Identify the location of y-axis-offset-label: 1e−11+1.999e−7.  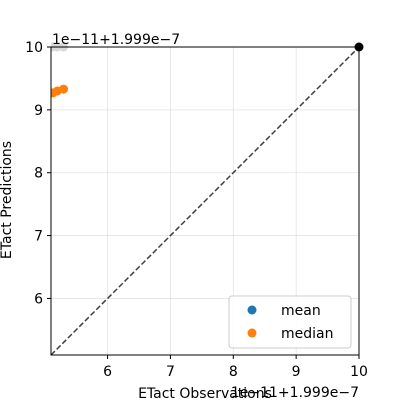
(116, 40).